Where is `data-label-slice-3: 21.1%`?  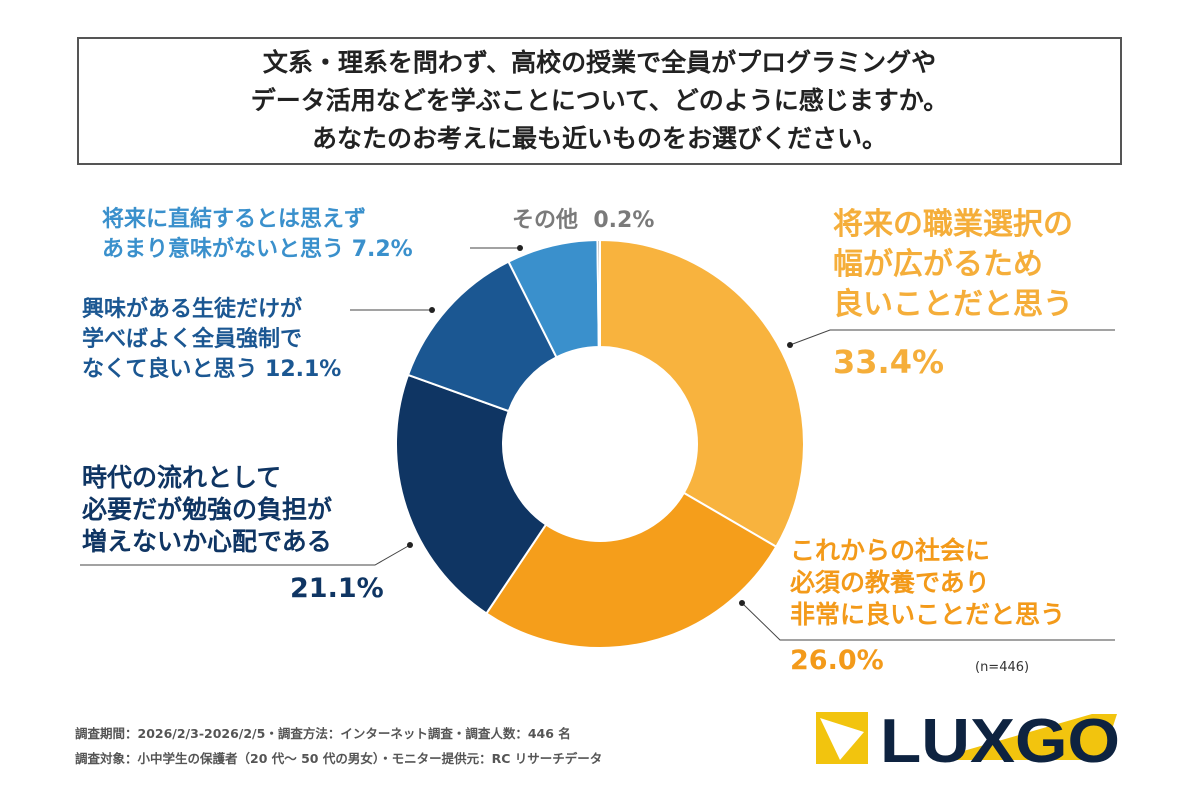
data-label-slice-3: 21.1% is located at coordinates (337, 588).